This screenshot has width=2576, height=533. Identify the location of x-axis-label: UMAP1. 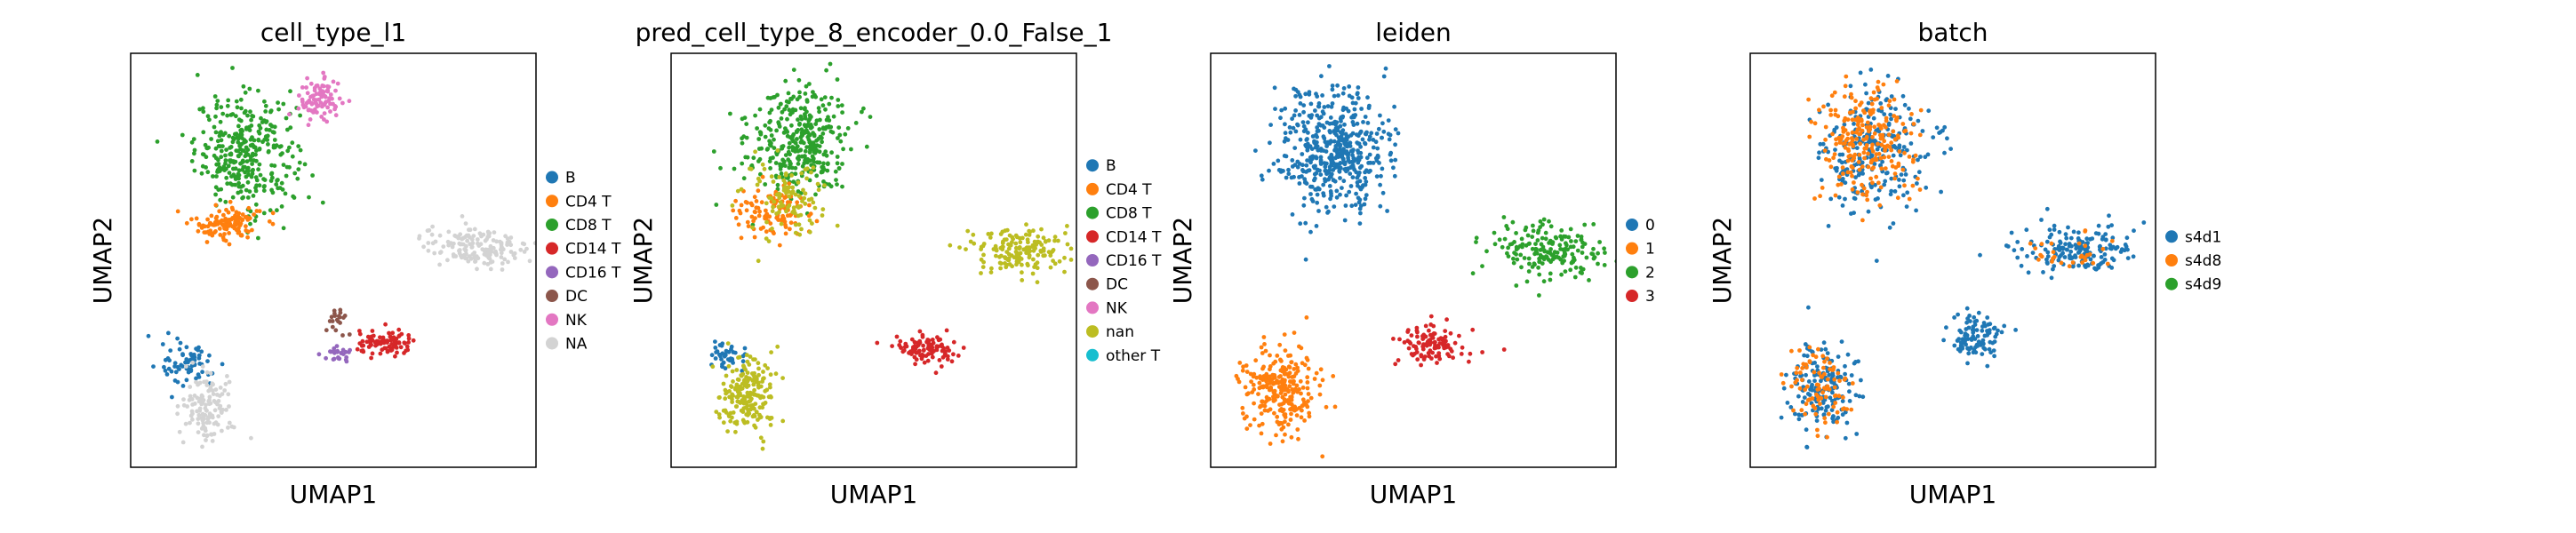
(874, 494).